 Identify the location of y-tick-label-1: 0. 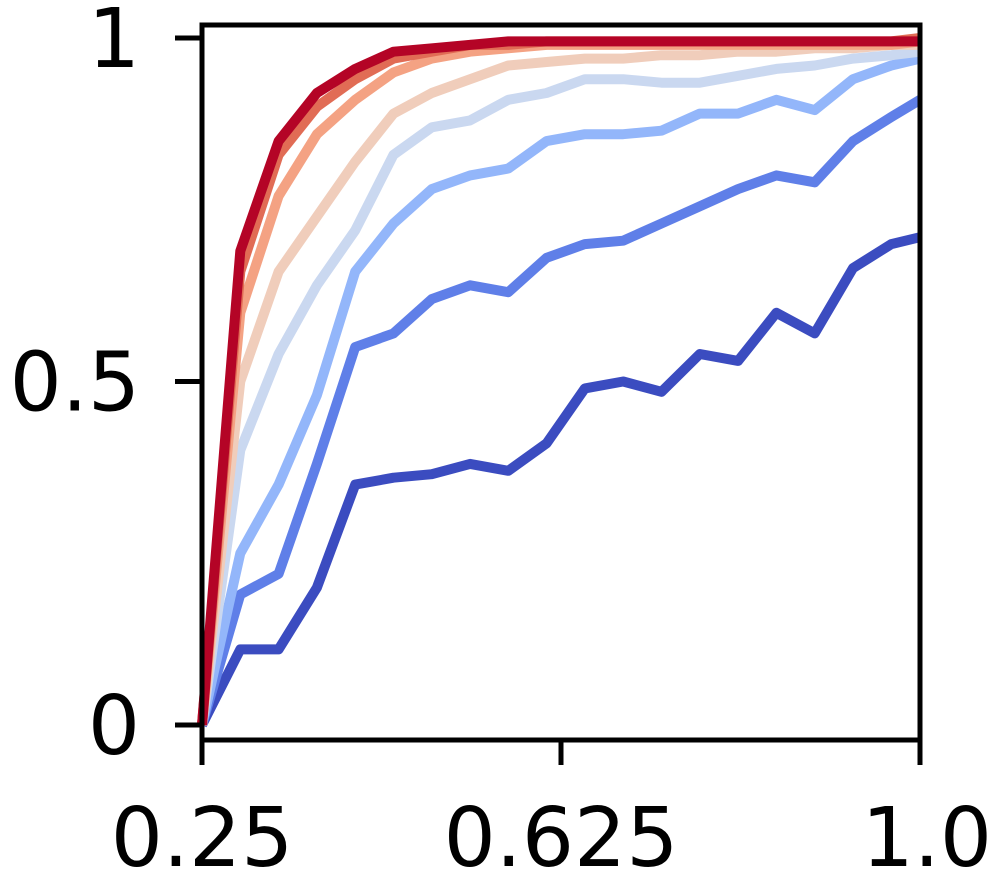
(114, 726).